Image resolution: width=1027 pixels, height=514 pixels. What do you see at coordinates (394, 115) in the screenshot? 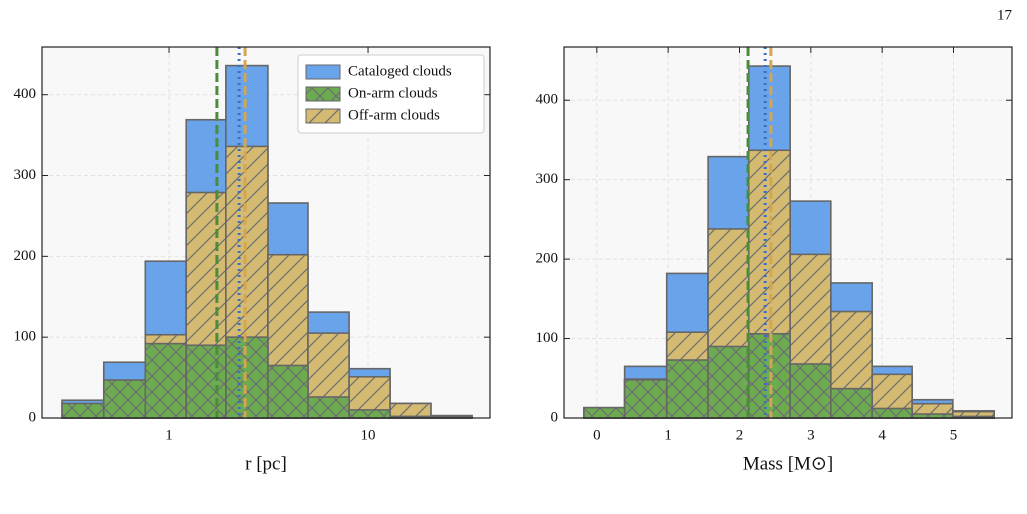
I see `legend-label: Off-arm clouds` at bounding box center [394, 115].